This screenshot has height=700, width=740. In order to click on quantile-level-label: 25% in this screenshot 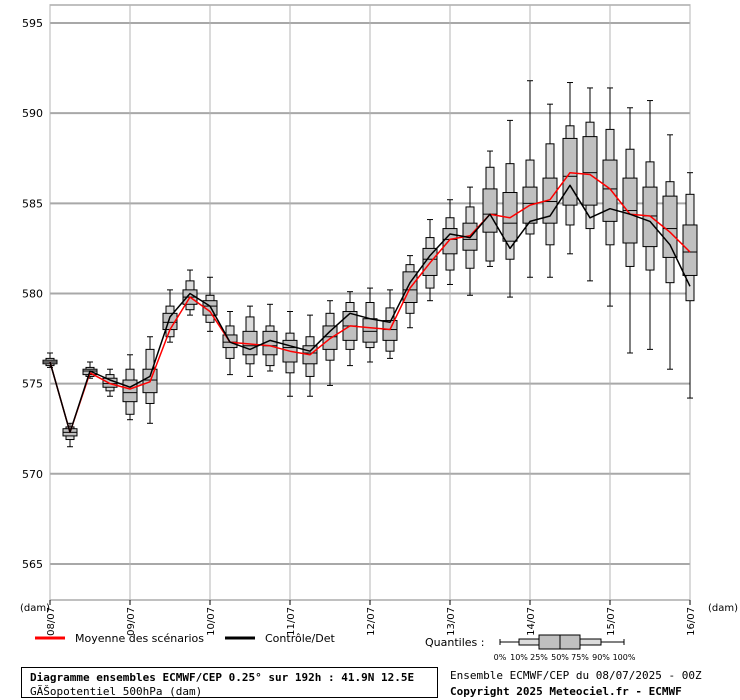, I will do `click(539, 657)`.